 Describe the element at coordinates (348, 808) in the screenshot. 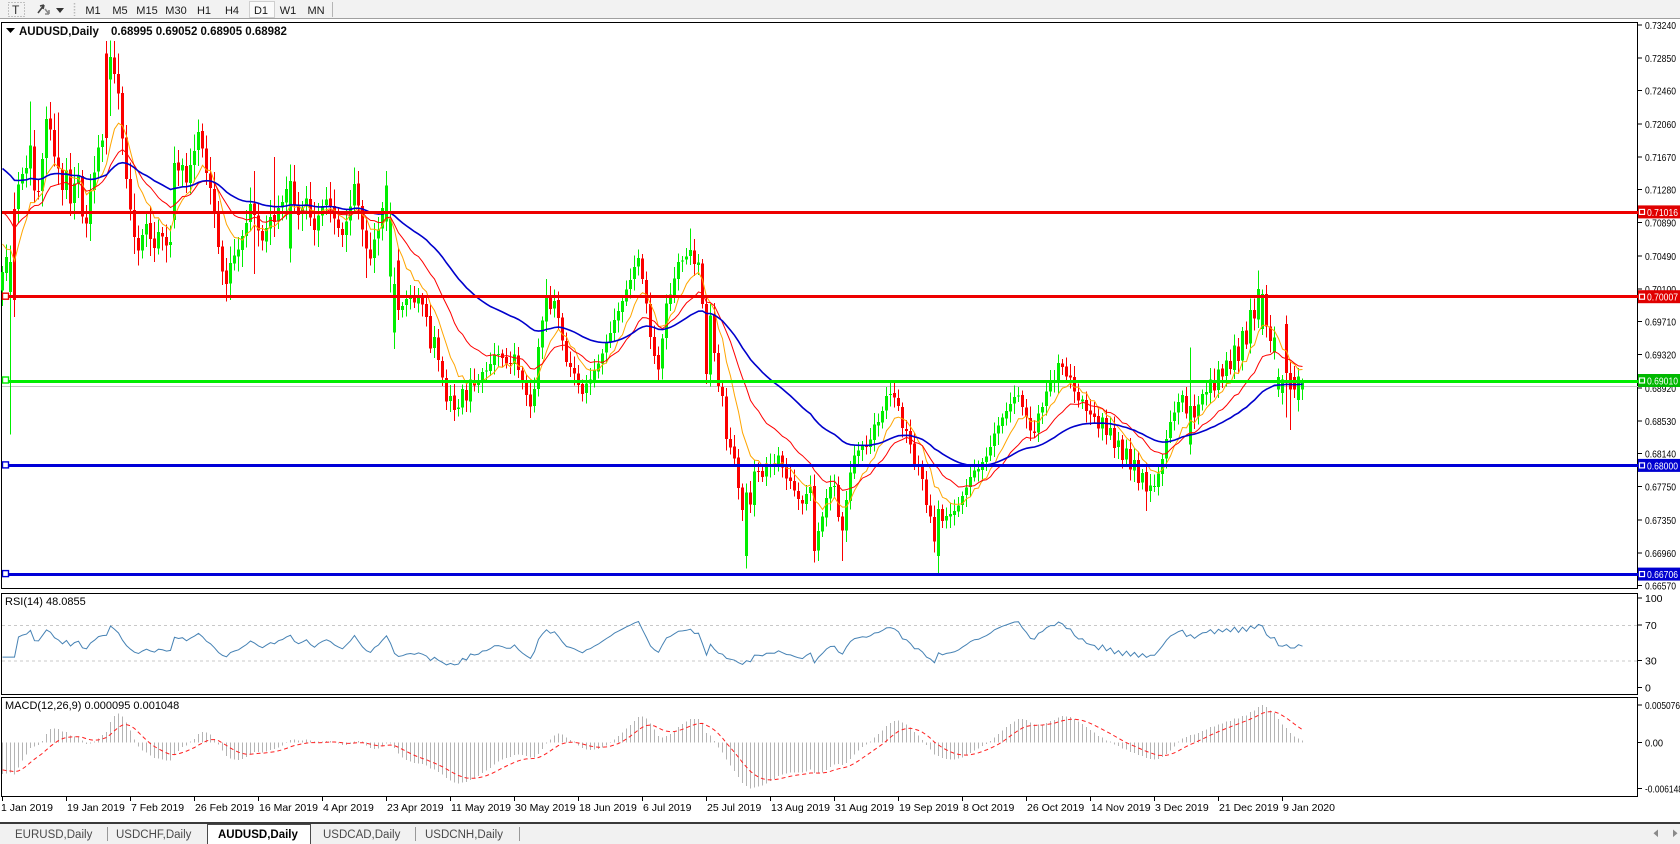

I see `svg-text: 4 Apr 2019` at that location.